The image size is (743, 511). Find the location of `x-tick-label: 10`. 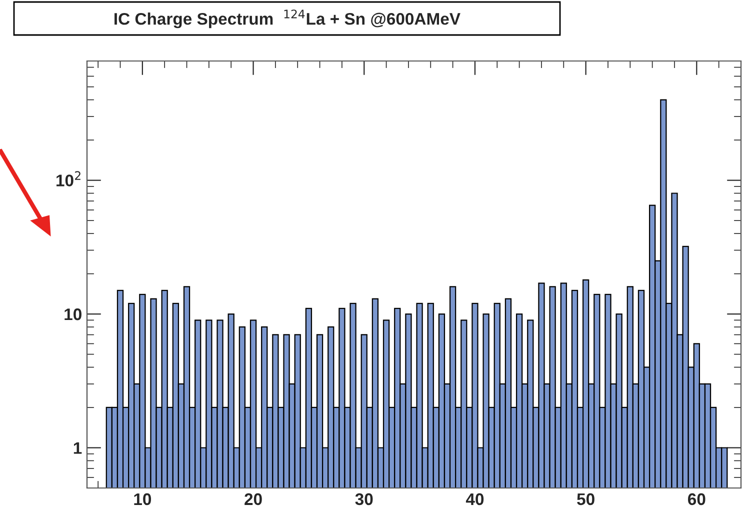

x-tick-label: 10 is located at coordinates (143, 499).